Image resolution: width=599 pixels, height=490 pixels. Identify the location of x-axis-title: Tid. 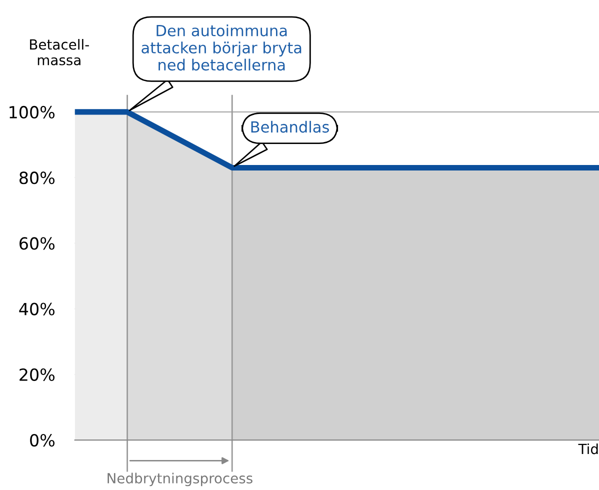
(588, 448).